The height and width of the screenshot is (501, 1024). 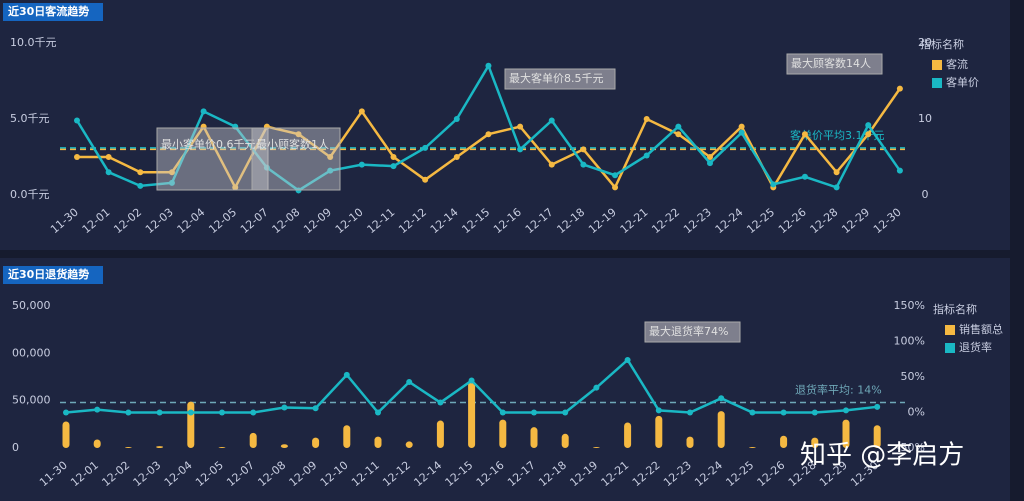 I want to click on annotation: 最小客单价0.6千元, so click(x=208, y=144).